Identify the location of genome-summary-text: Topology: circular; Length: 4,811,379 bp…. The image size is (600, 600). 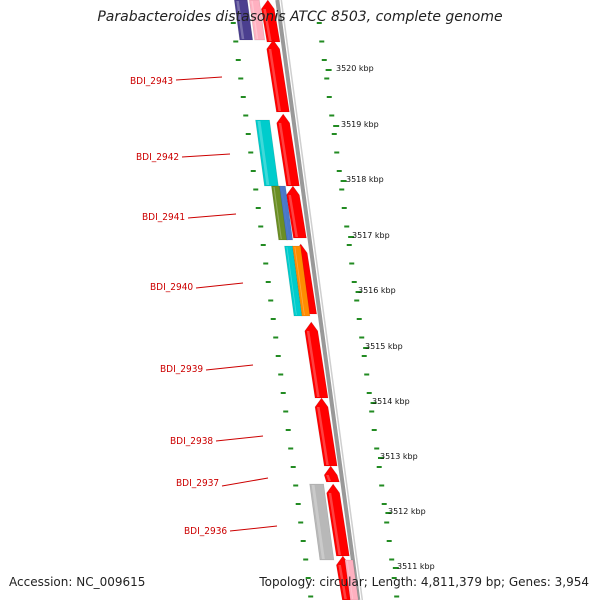
(424, 582).